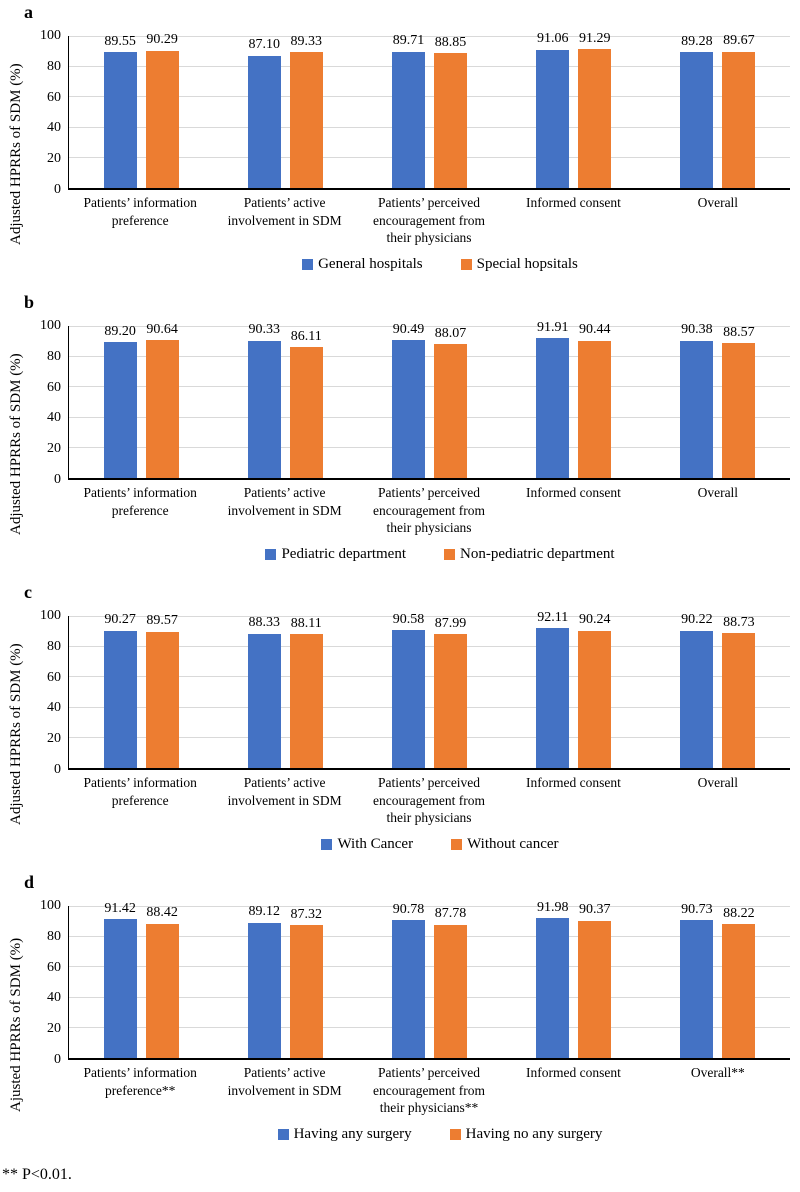 Image resolution: width=800 pixels, height=1192 pixels. Describe the element at coordinates (718, 782) in the screenshot. I see `x-category-label: Overall` at that location.